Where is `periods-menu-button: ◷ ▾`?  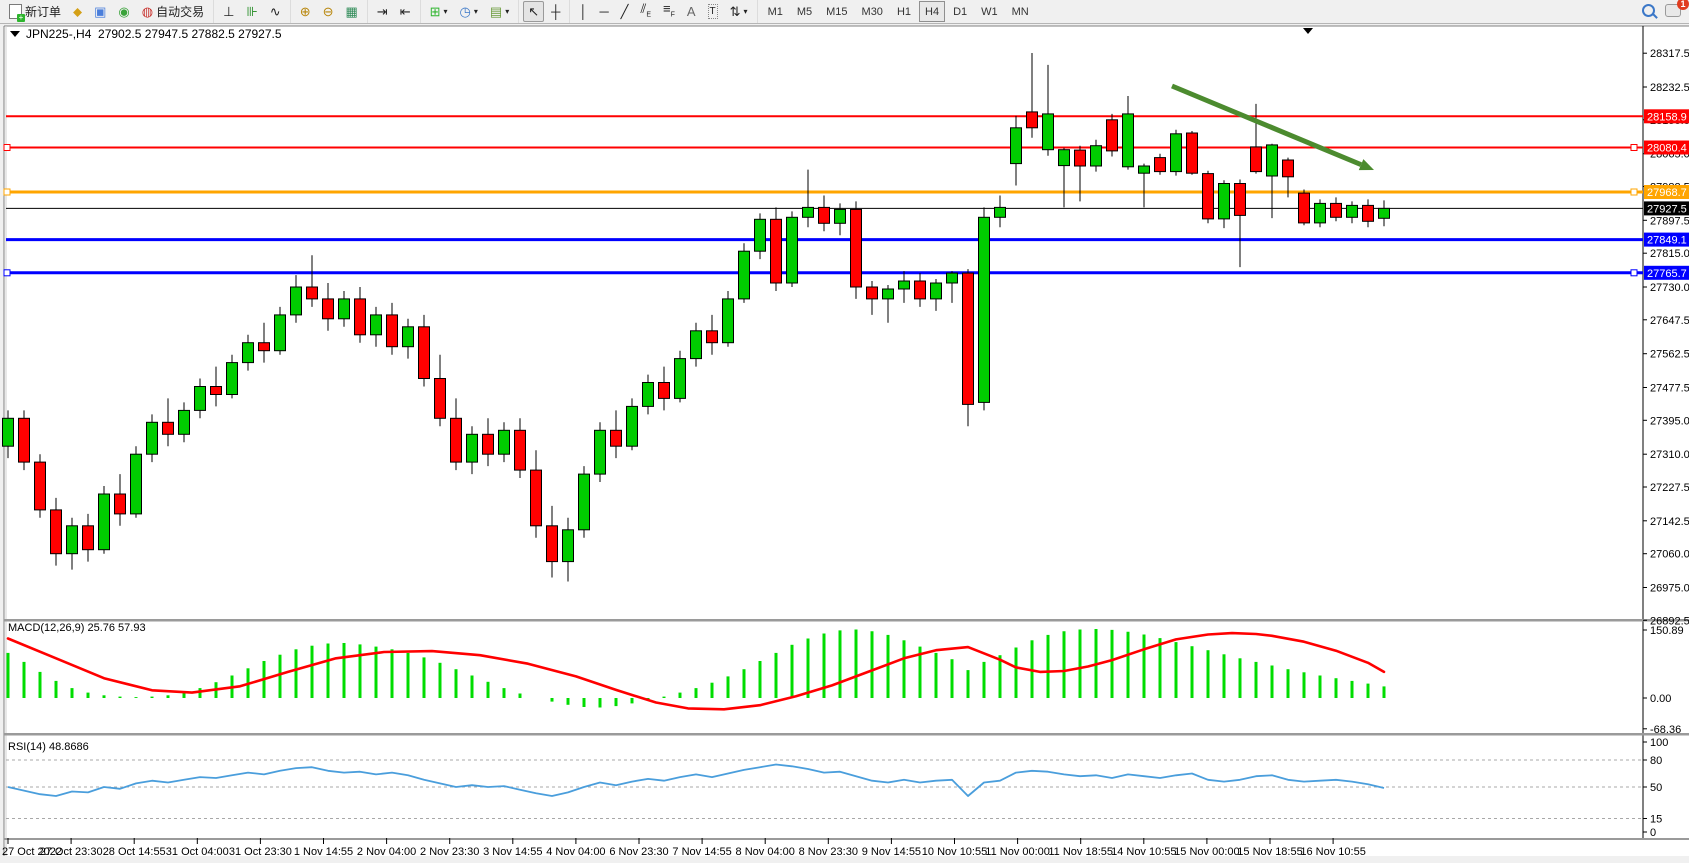
periods-menu-button: ◷ ▾ is located at coordinates (469, 11).